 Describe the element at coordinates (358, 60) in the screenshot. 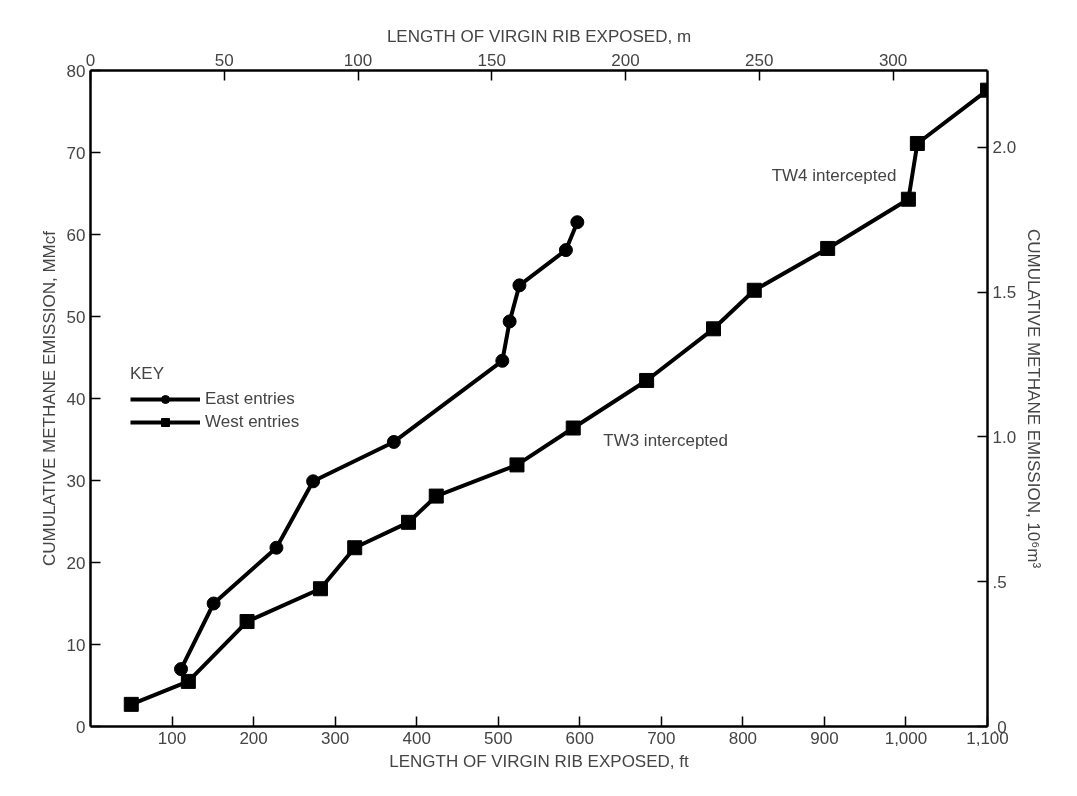

I see `x2-tick-label: 100` at that location.